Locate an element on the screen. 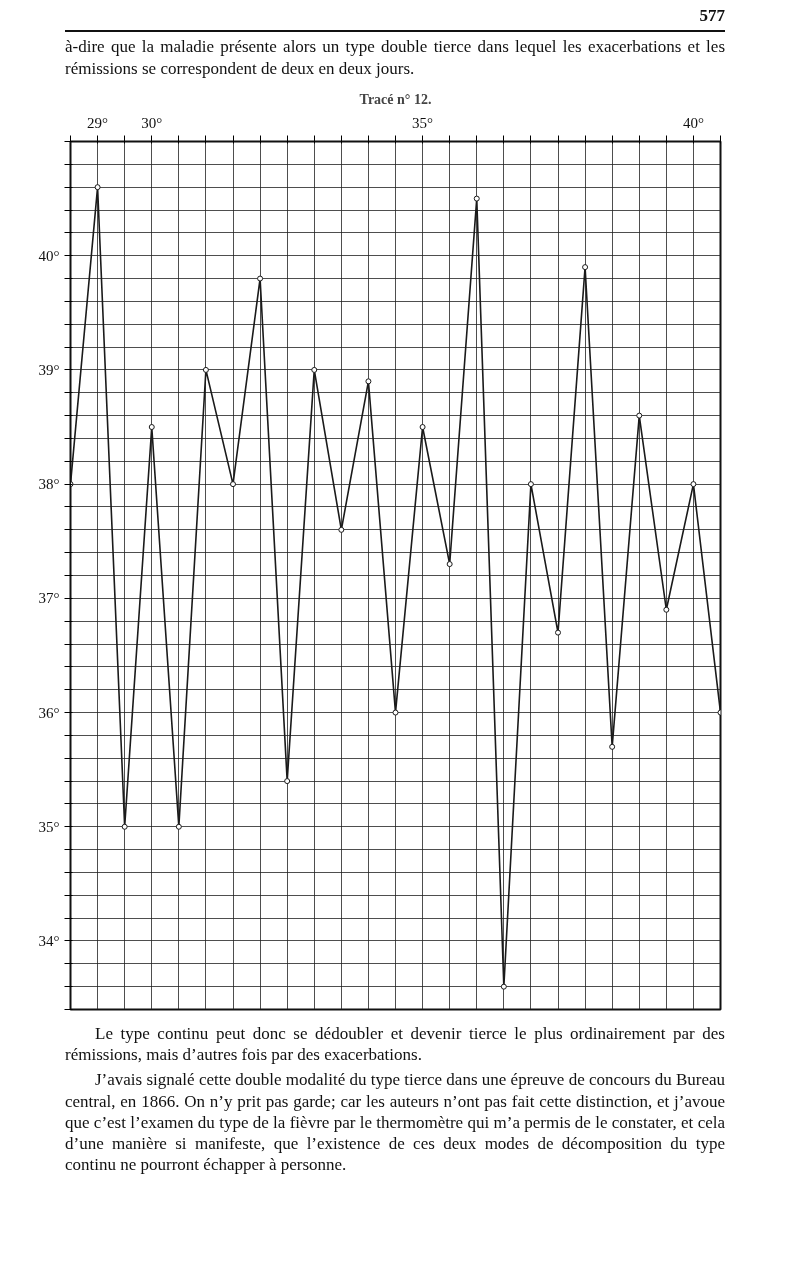 This screenshot has width=800, height=1285. x-tick-label: 29° is located at coordinates (98, 122).